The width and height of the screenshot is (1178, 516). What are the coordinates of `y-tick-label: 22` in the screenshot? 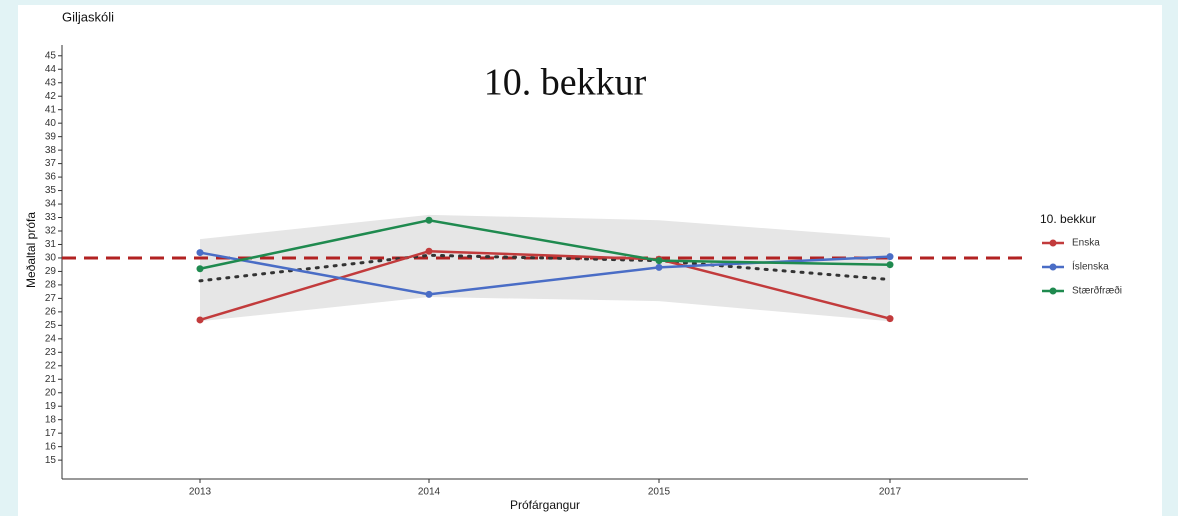 It's located at (51, 365).